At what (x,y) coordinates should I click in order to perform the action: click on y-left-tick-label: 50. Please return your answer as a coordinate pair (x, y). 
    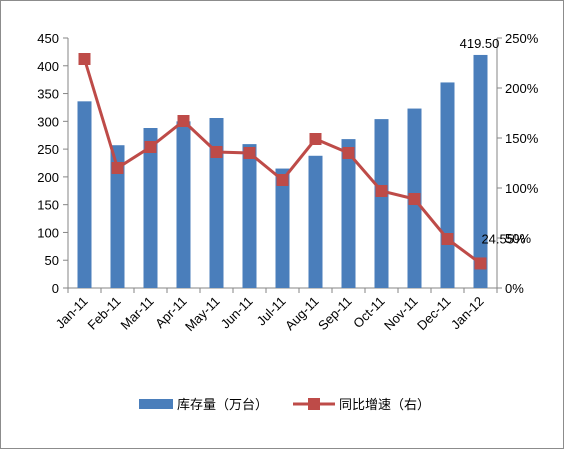
    Looking at the image, I should click on (52, 260).